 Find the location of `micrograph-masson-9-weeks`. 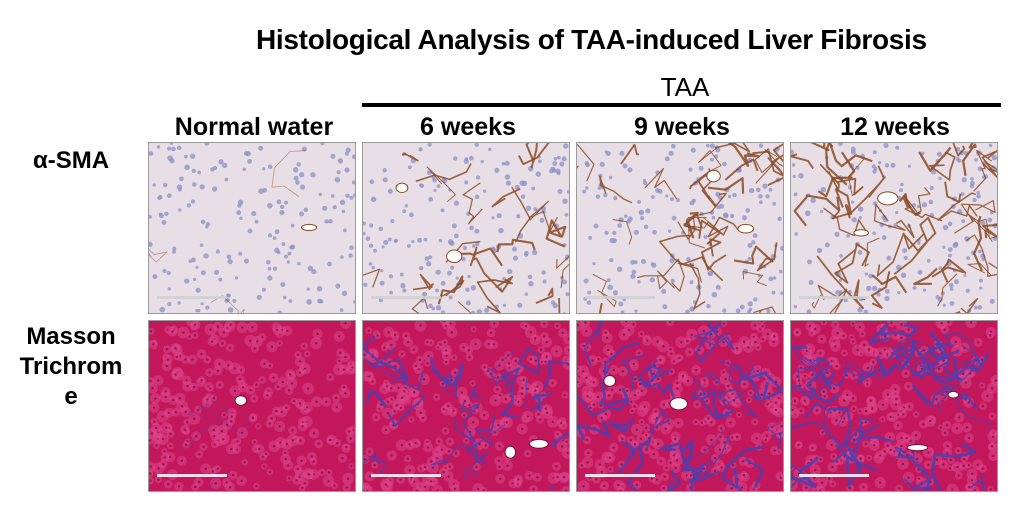

micrograph-masson-9-weeks is located at coordinates (680, 406).